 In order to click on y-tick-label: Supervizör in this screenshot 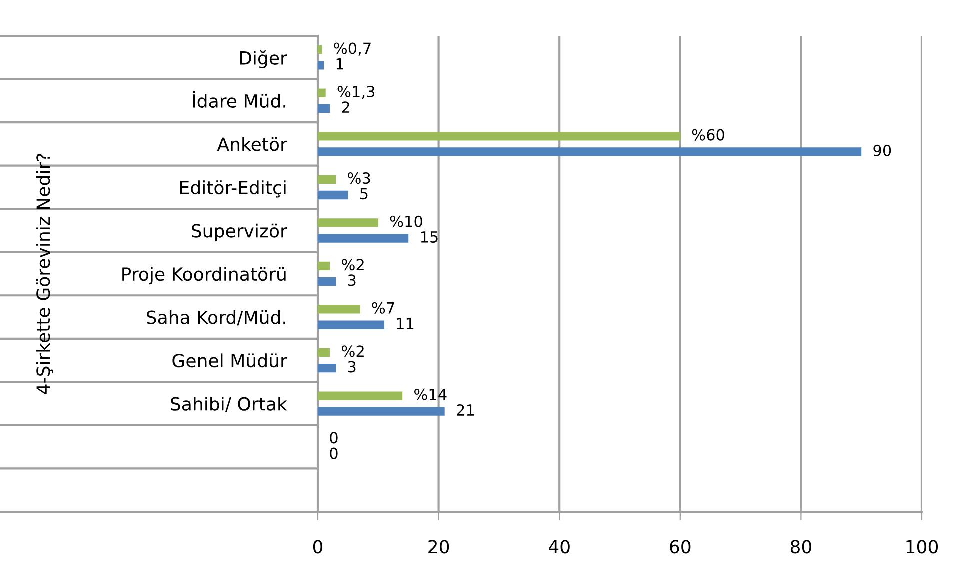, I will do `click(240, 233)`.